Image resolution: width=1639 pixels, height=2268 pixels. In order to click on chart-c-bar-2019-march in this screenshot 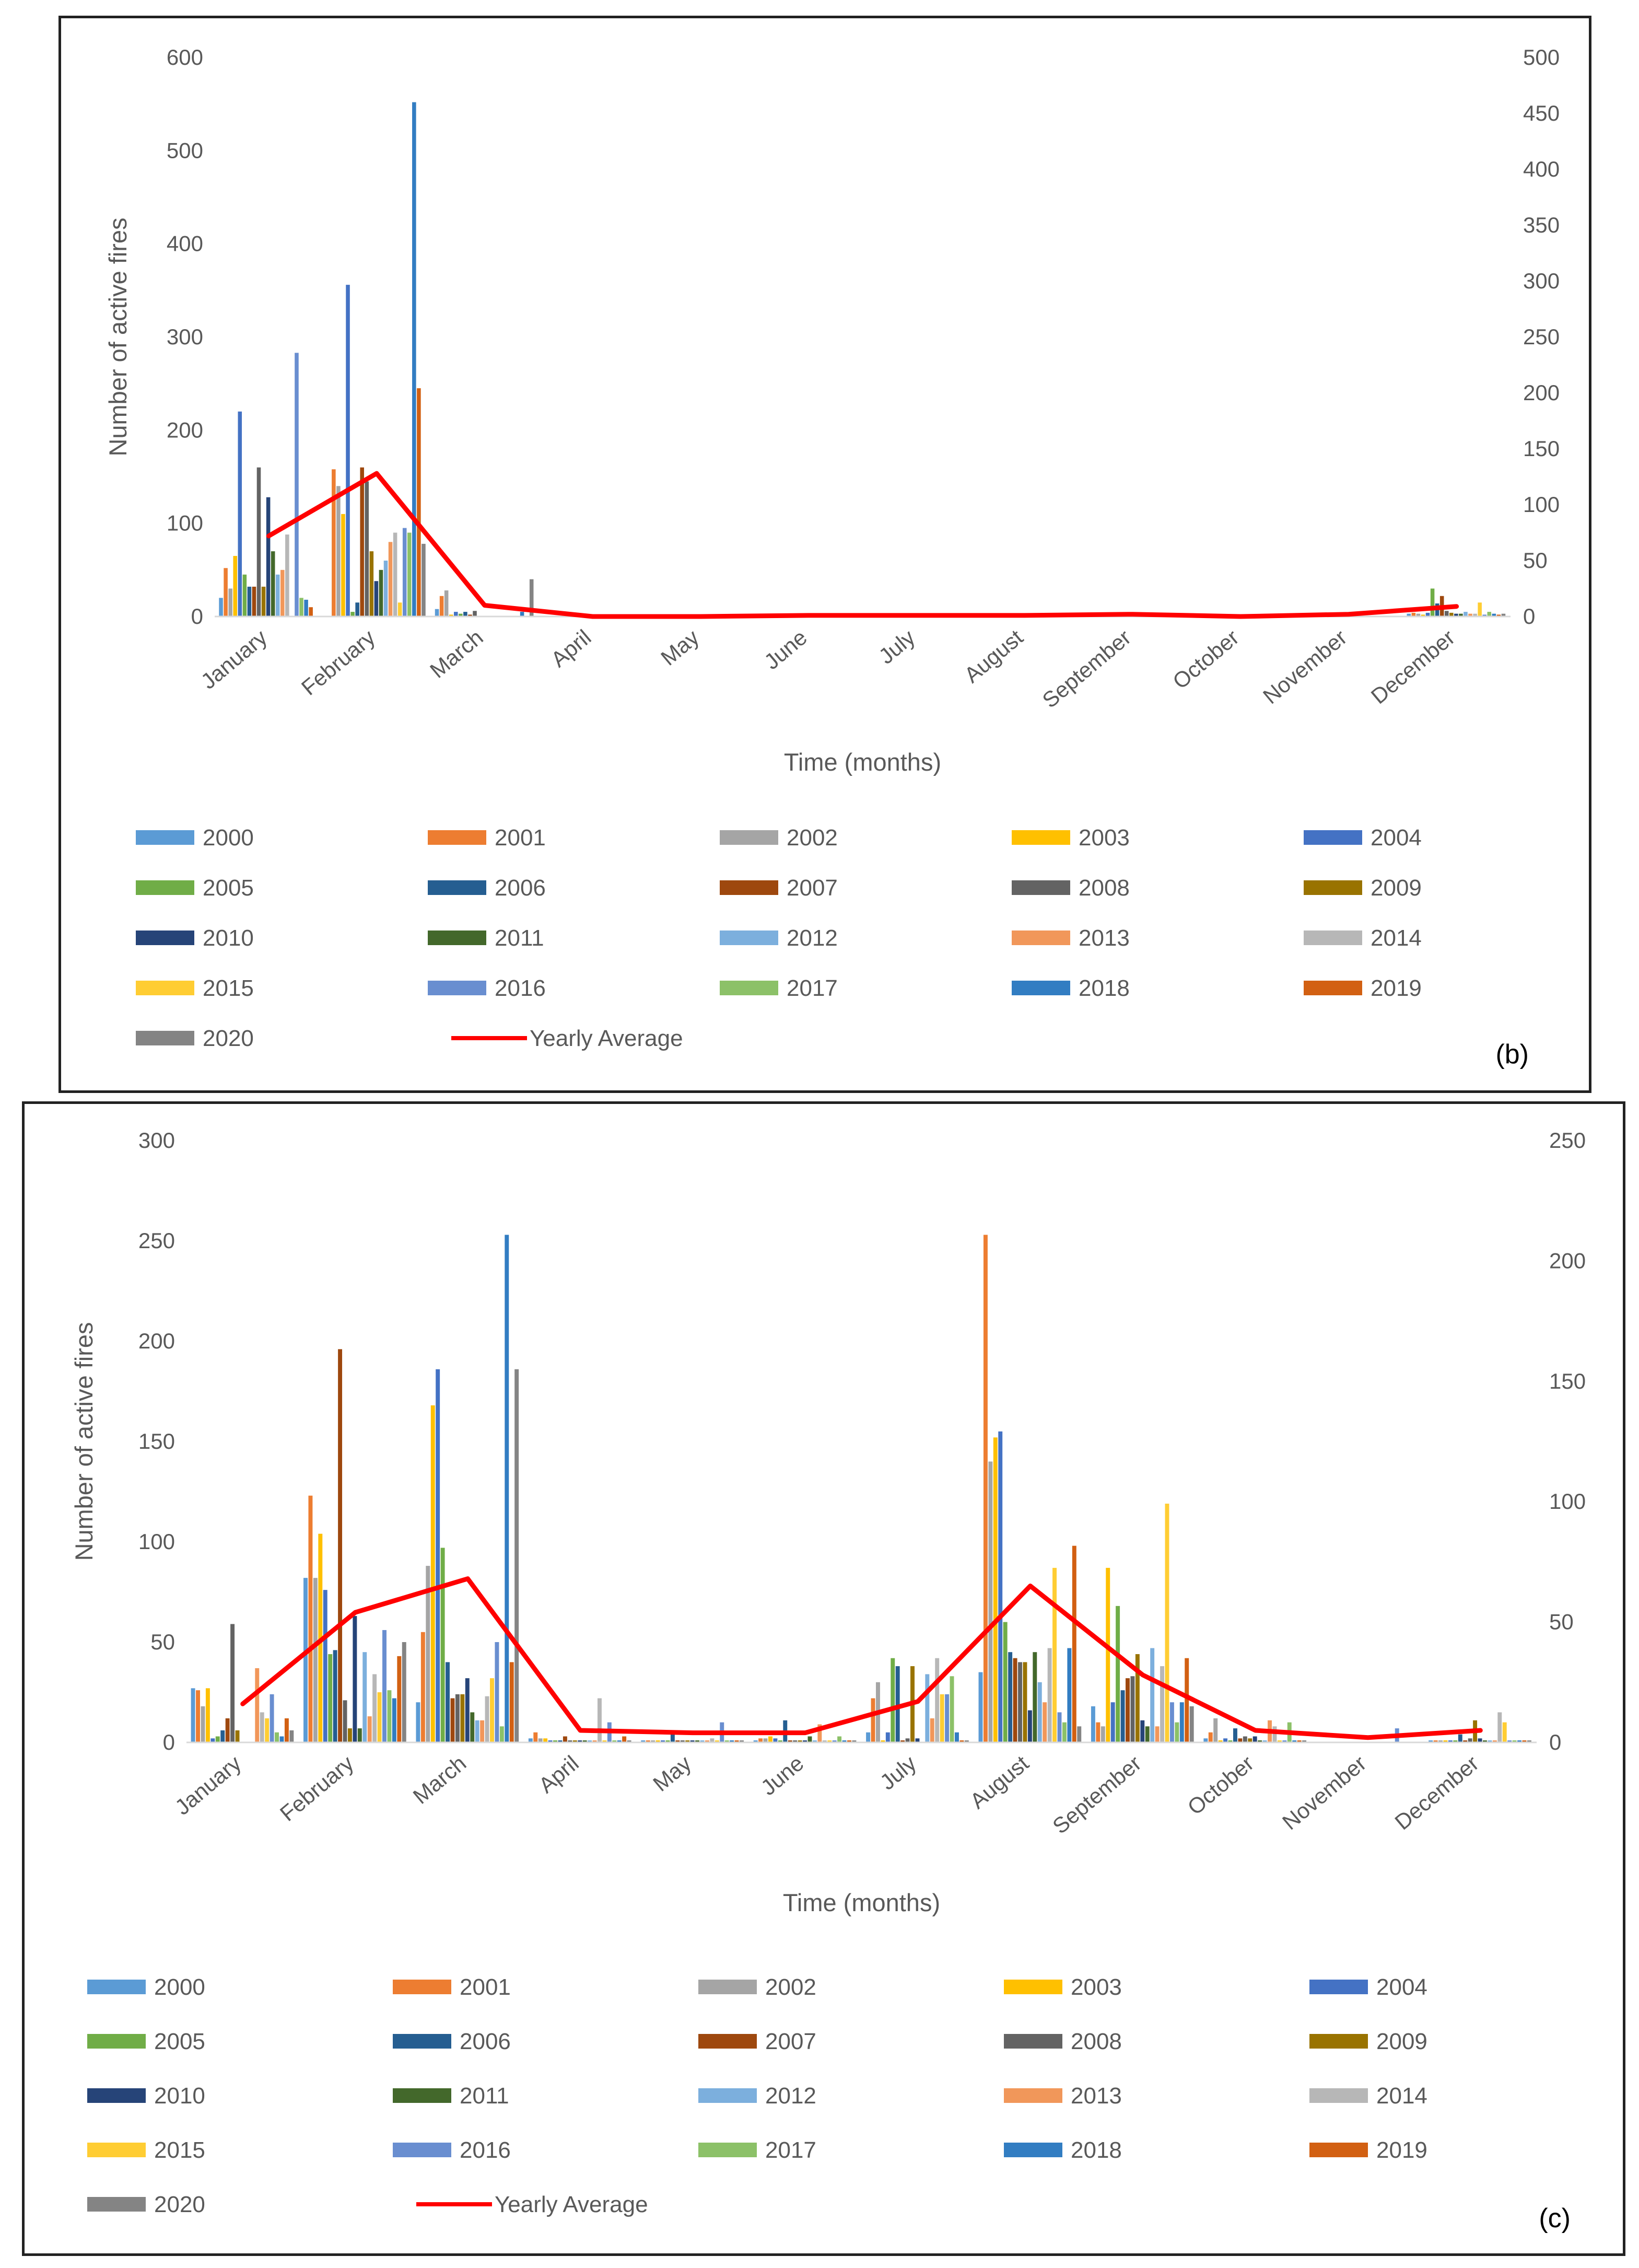, I will do `click(512, 1702)`.